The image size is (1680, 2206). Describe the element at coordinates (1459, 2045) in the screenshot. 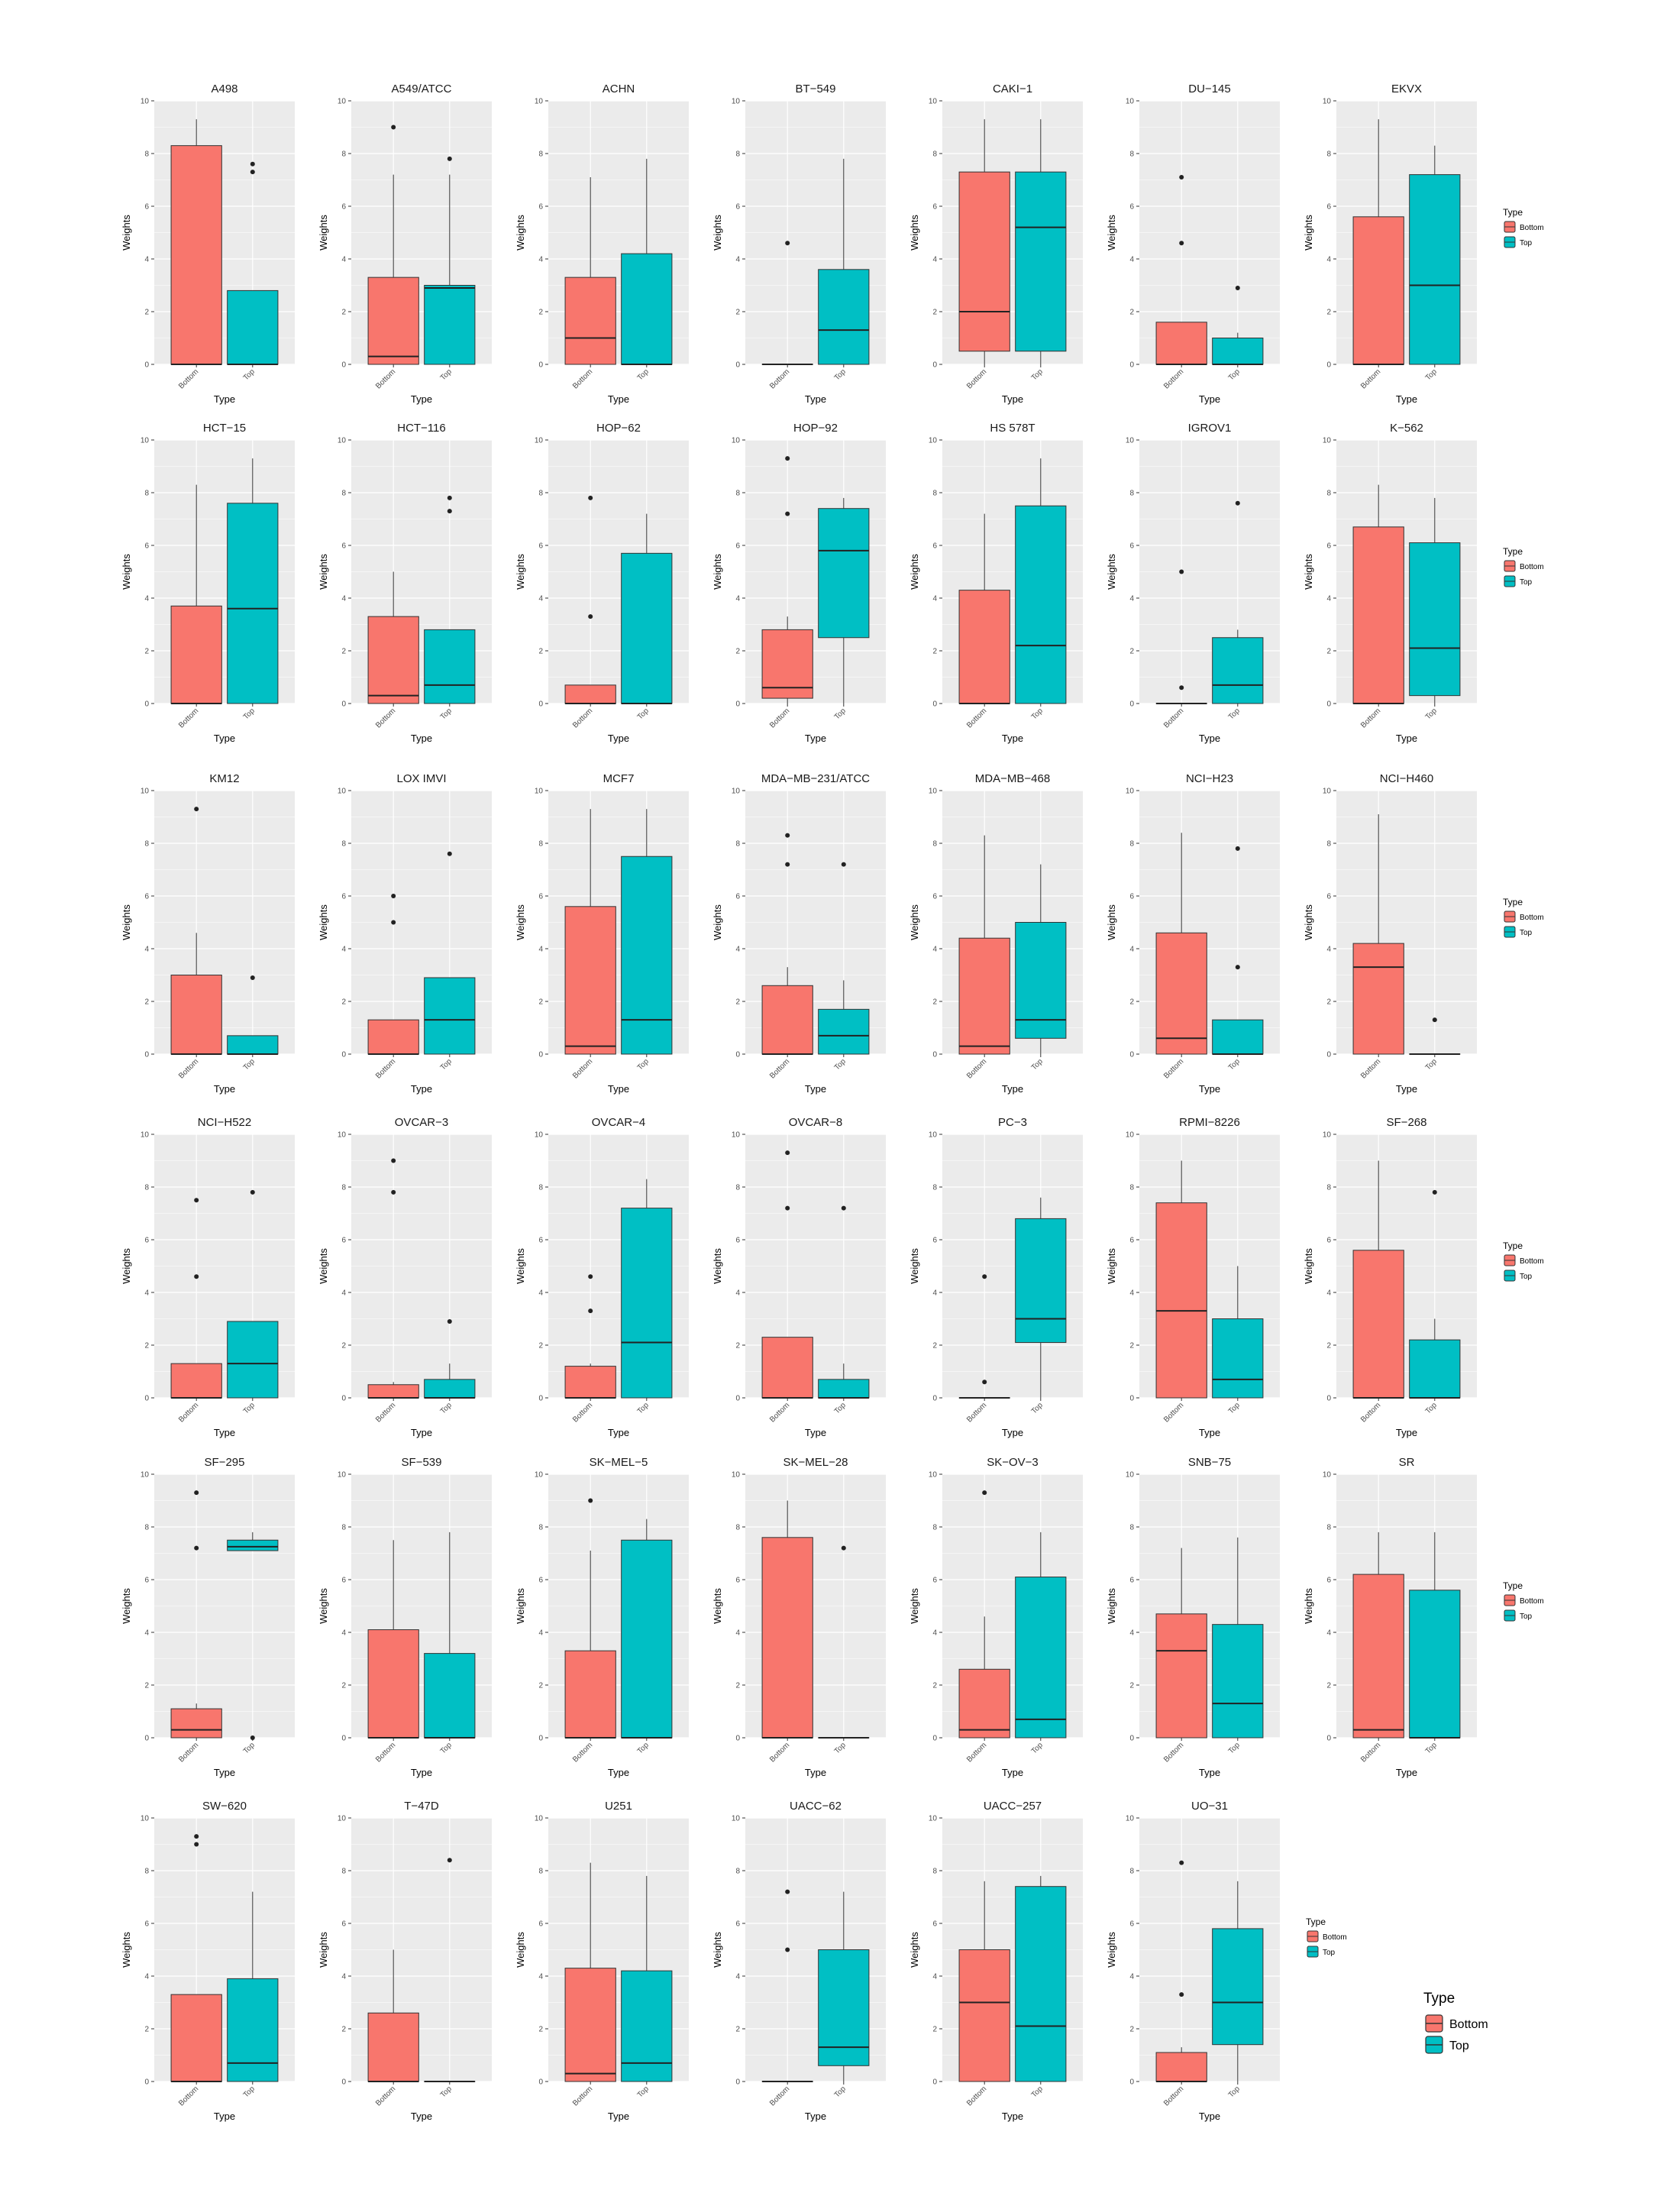

I see `legend-label-top: Top` at that location.